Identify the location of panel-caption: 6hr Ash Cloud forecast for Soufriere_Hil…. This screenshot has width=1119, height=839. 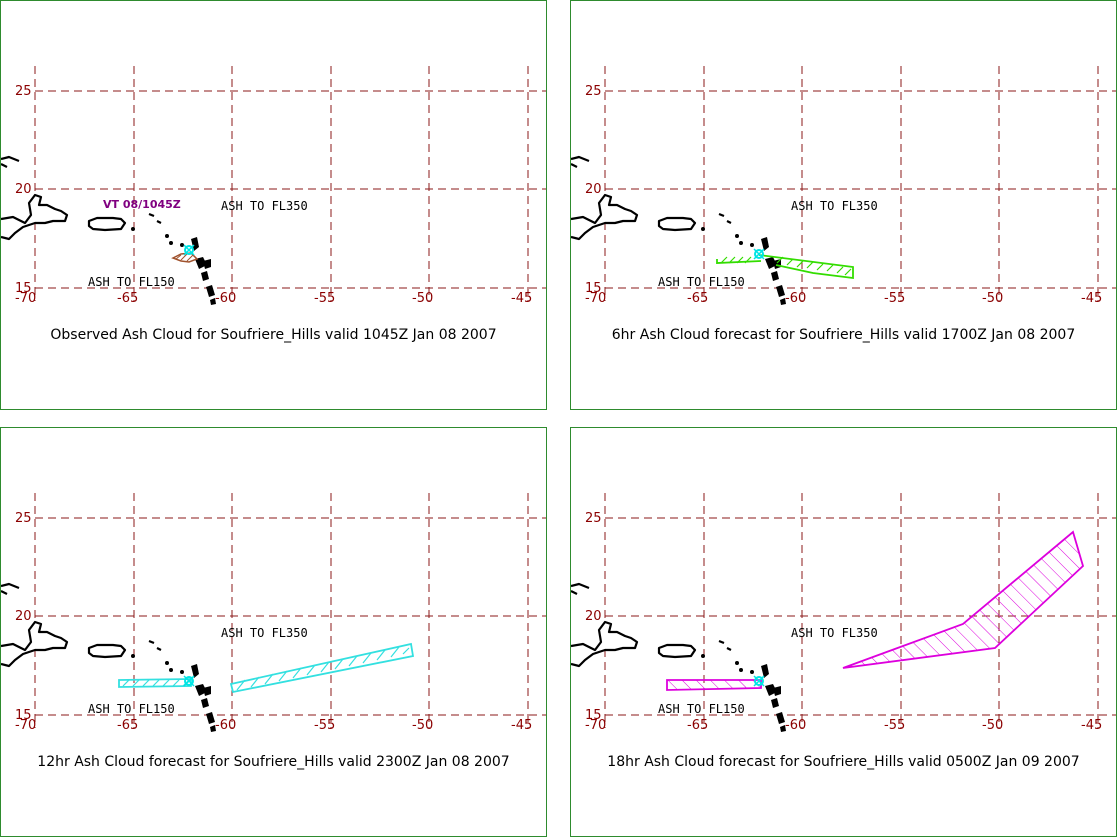
(843, 335).